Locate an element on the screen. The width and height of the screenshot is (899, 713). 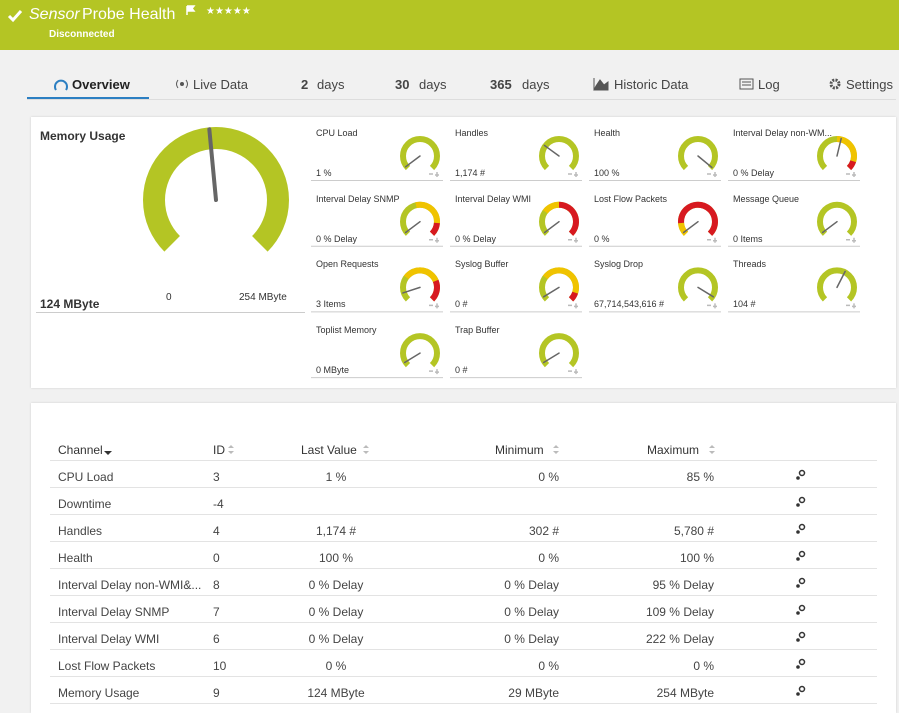
title: Probe Health is located at coordinates (129, 14).